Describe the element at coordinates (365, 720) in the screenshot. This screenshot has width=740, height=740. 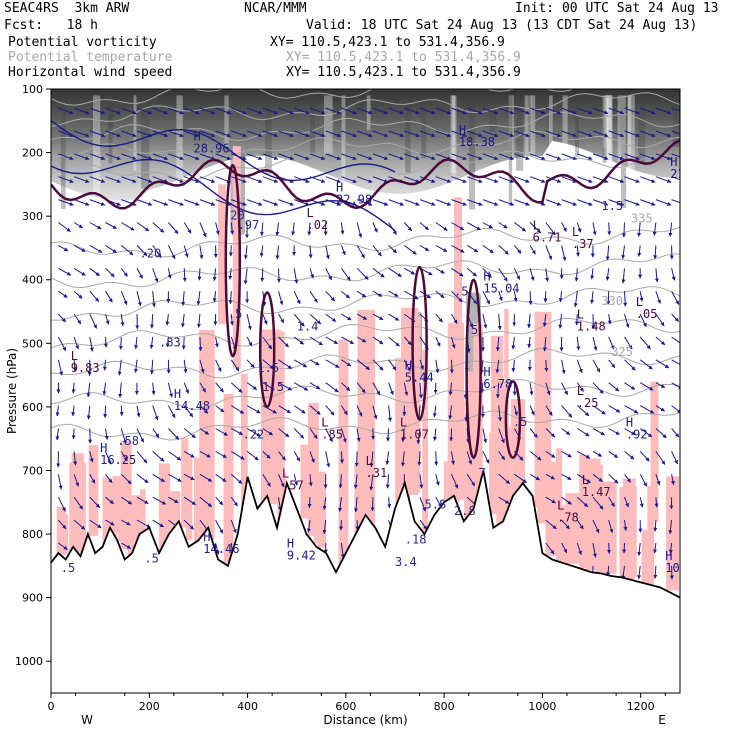
I see `x-axis-label: Distance (km)` at that location.